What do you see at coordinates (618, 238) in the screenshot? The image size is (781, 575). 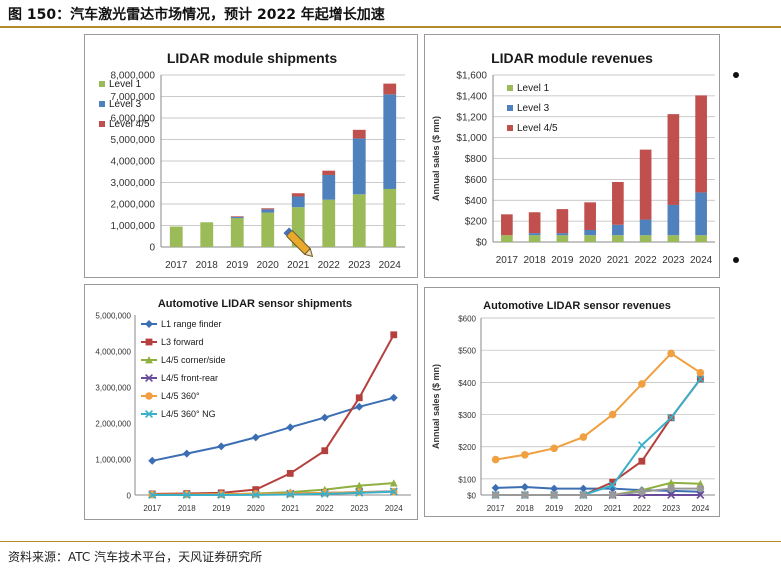 I see `bar-level-1-2021` at bounding box center [618, 238].